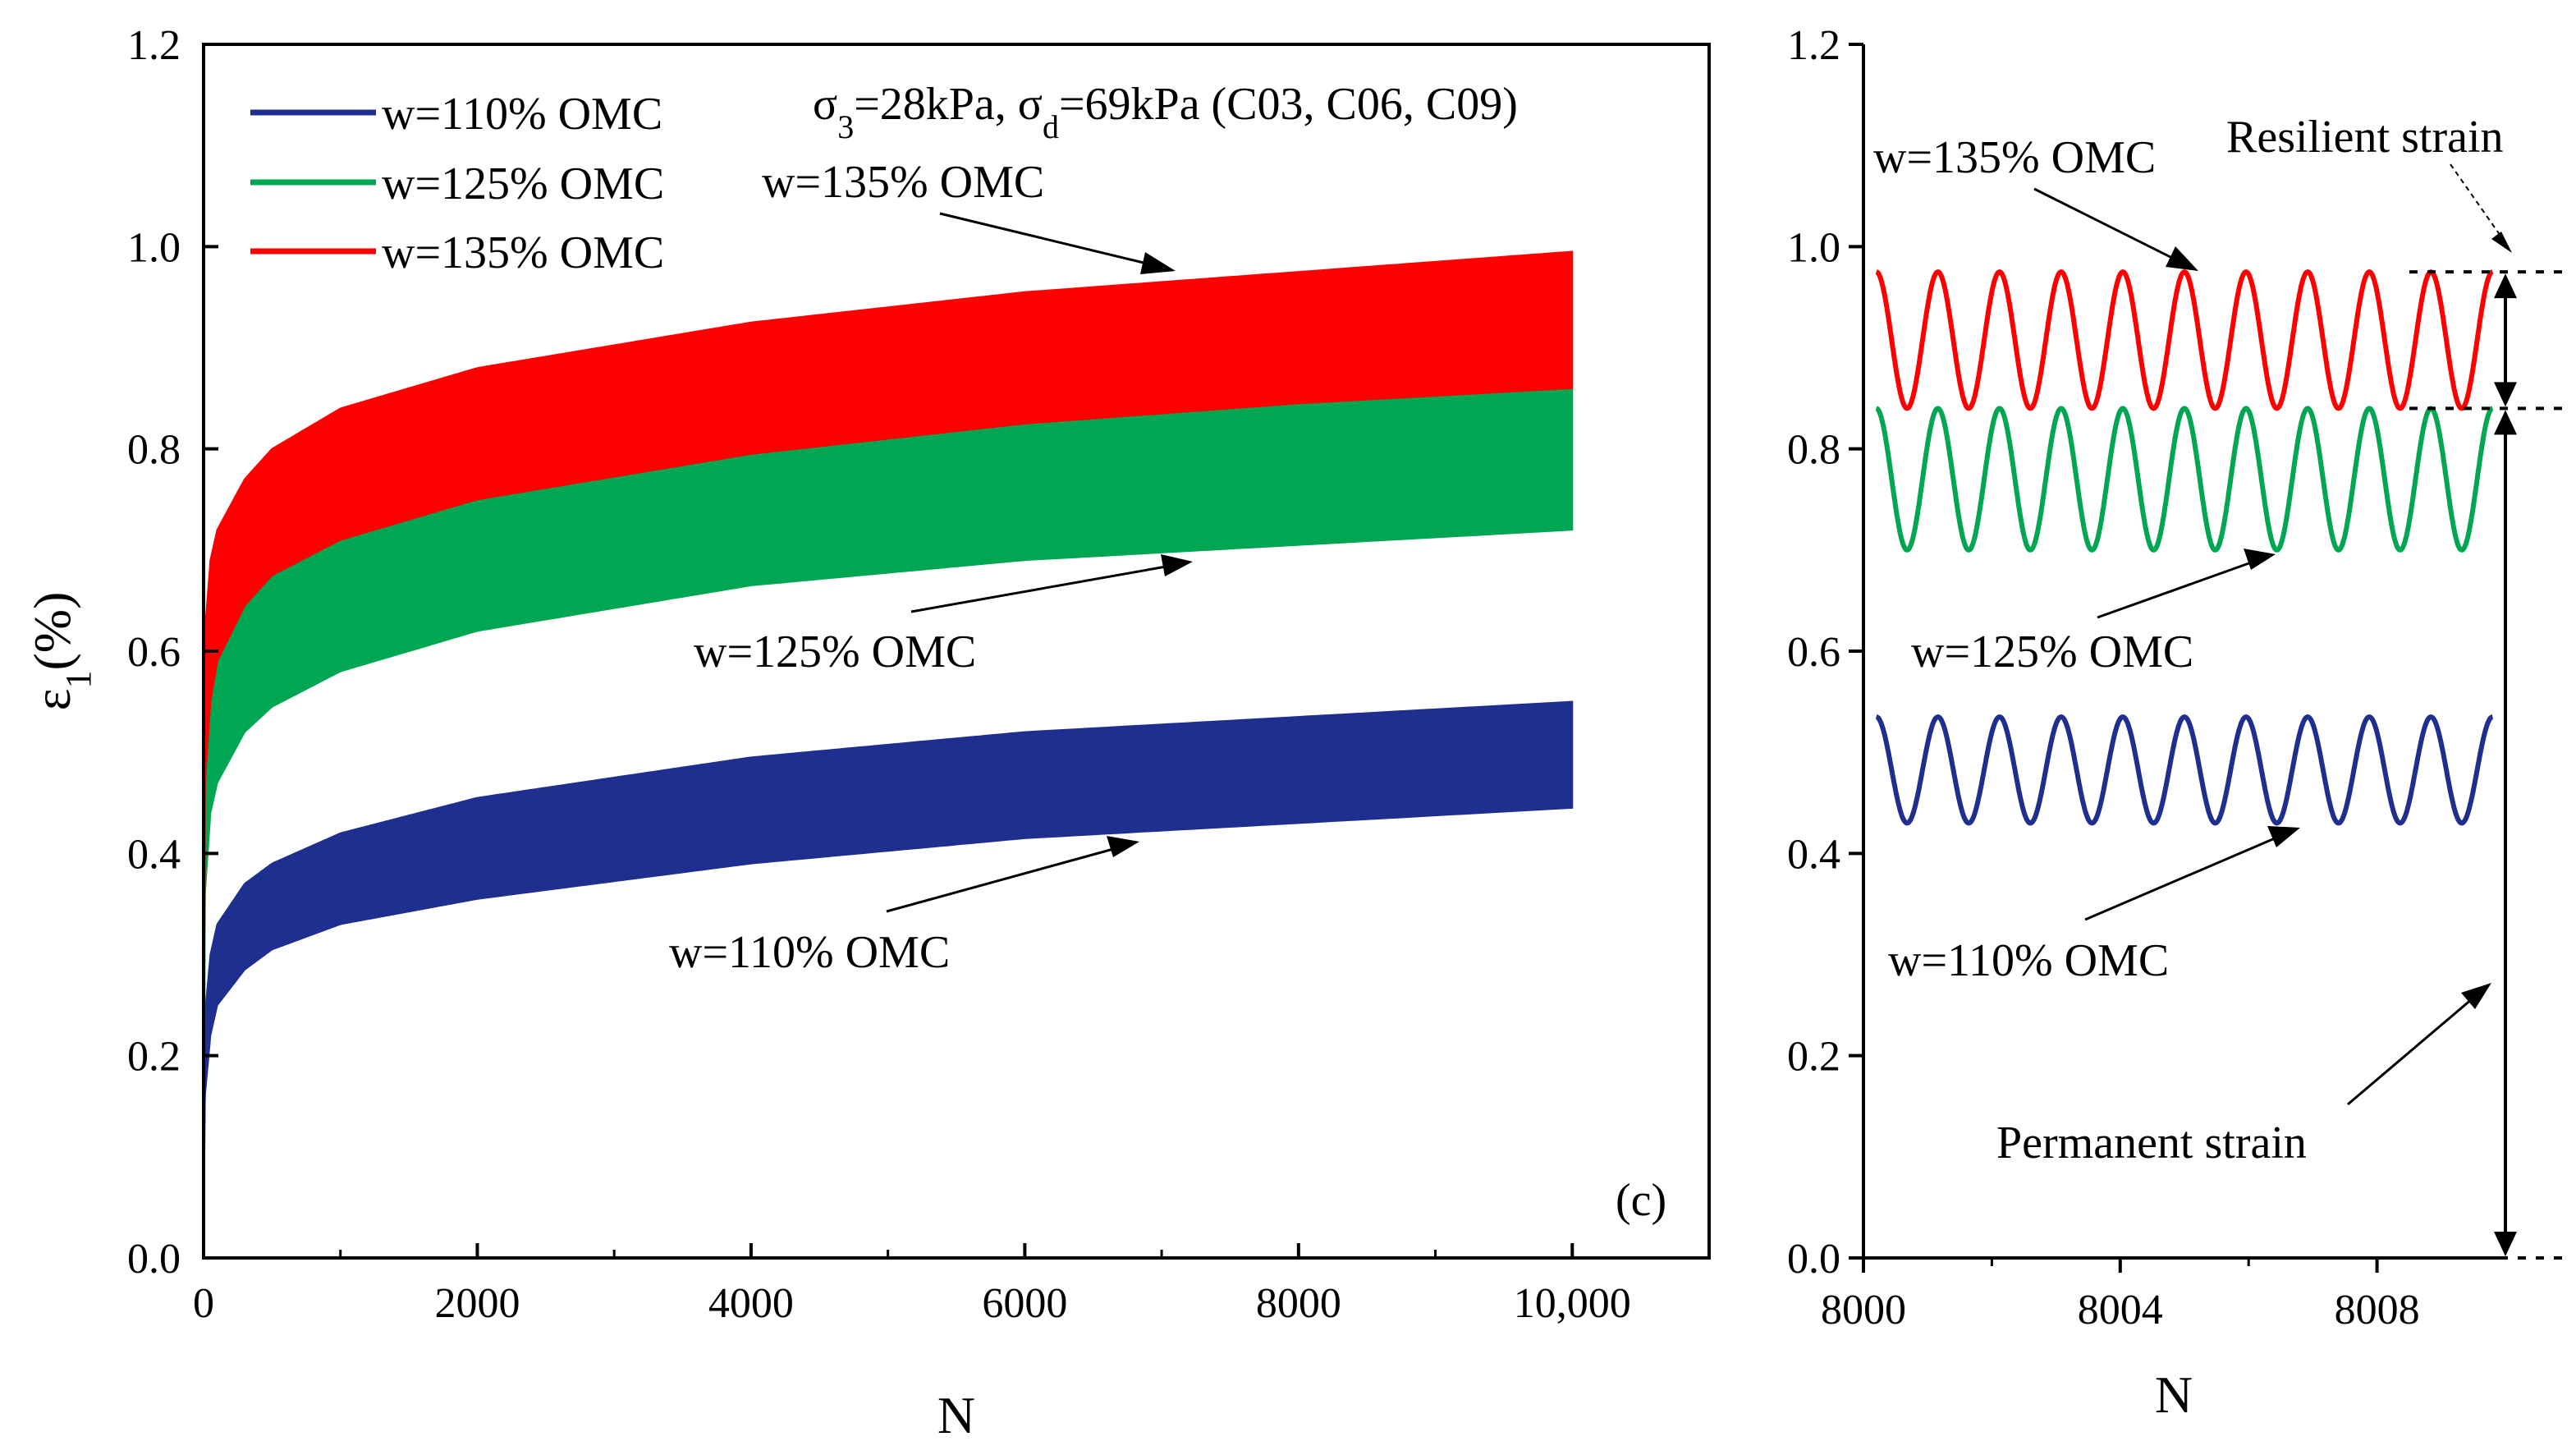  Describe the element at coordinates (2029, 960) in the screenshot. I see `right-annotation-w110: w=110% OMC` at that location.